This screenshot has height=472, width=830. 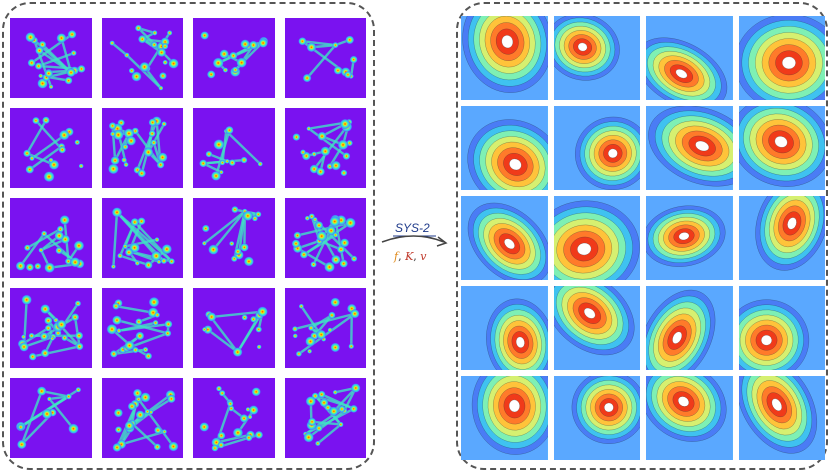 I want to click on parameter-3: v, so click(x=423, y=256).